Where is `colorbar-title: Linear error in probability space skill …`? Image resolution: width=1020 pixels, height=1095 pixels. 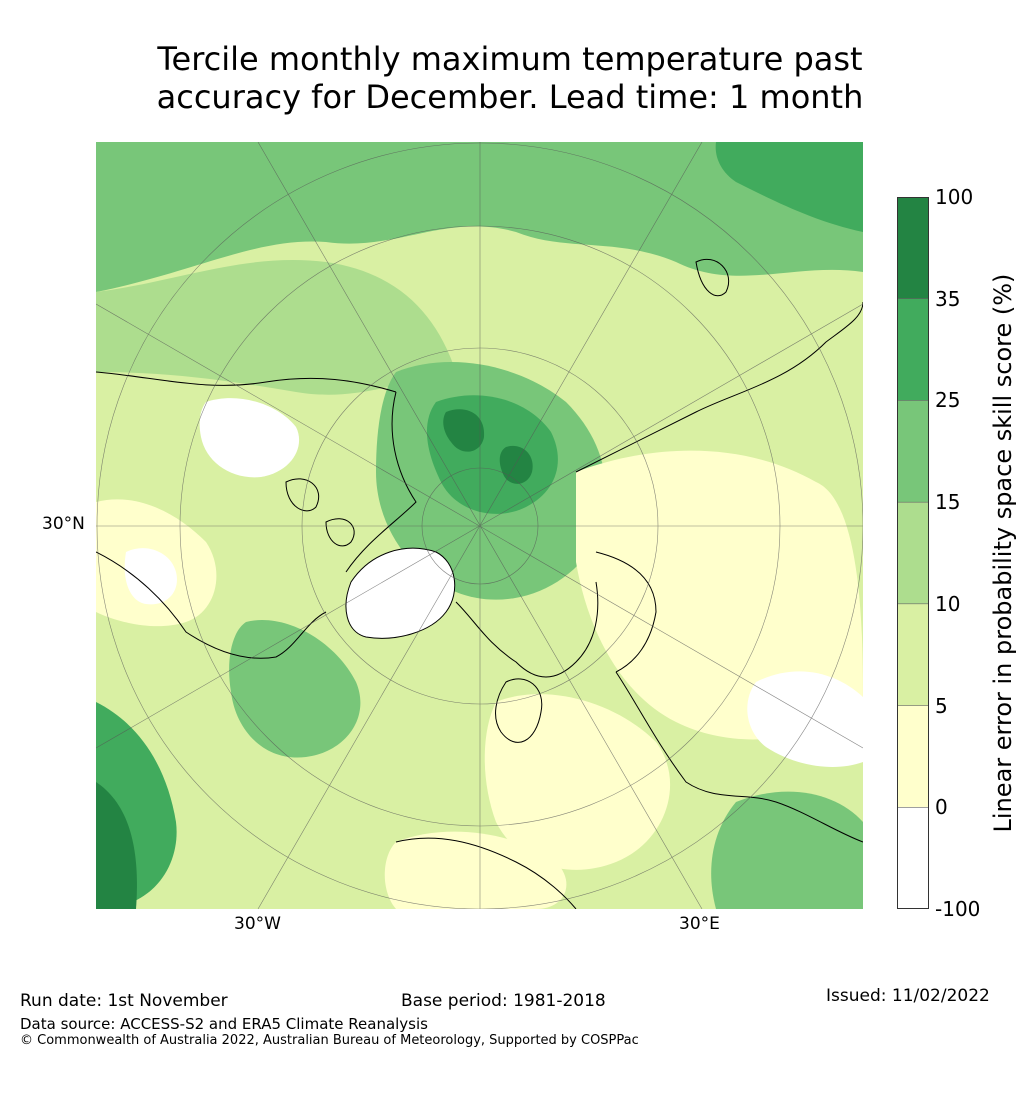 colorbar-title: Linear error in probability space skill … is located at coordinates (1003, 553).